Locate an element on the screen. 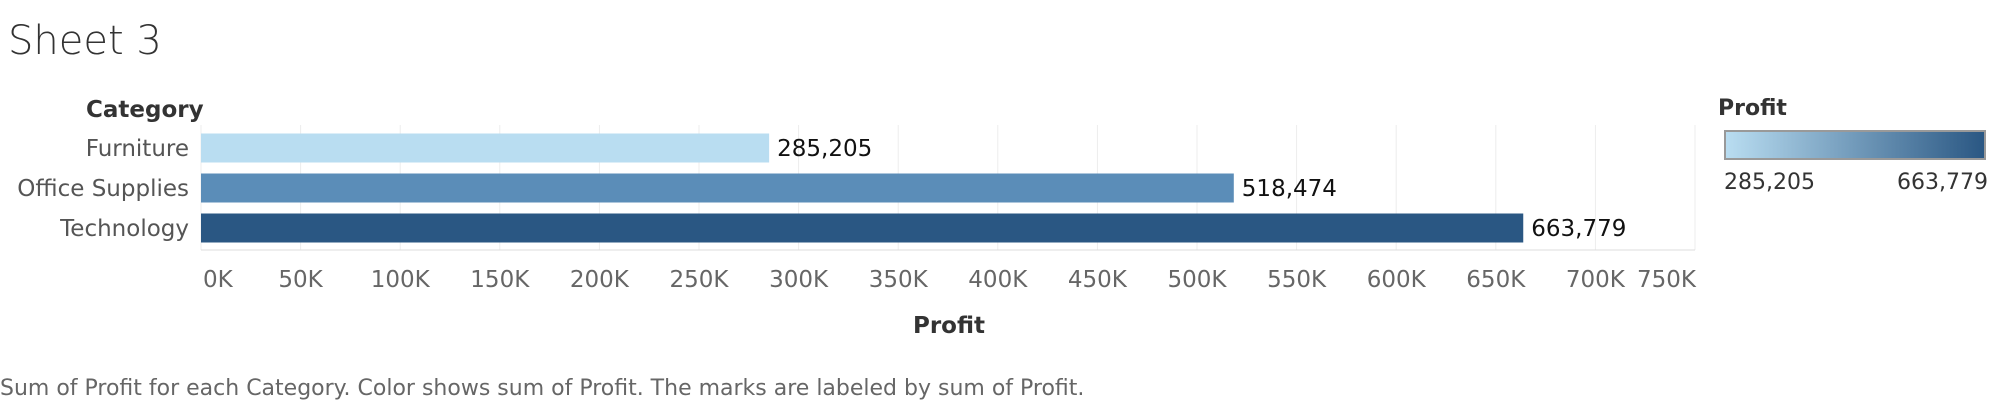 The height and width of the screenshot is (406, 1998). row-header: Category is located at coordinates (145, 110).